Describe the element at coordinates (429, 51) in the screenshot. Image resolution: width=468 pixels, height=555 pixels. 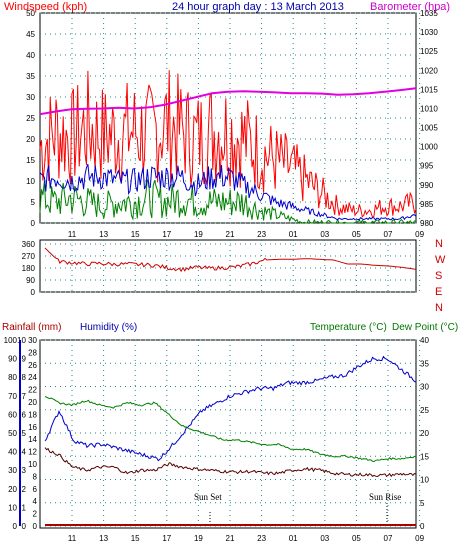
I see `barometer-tick: 1025` at that location.